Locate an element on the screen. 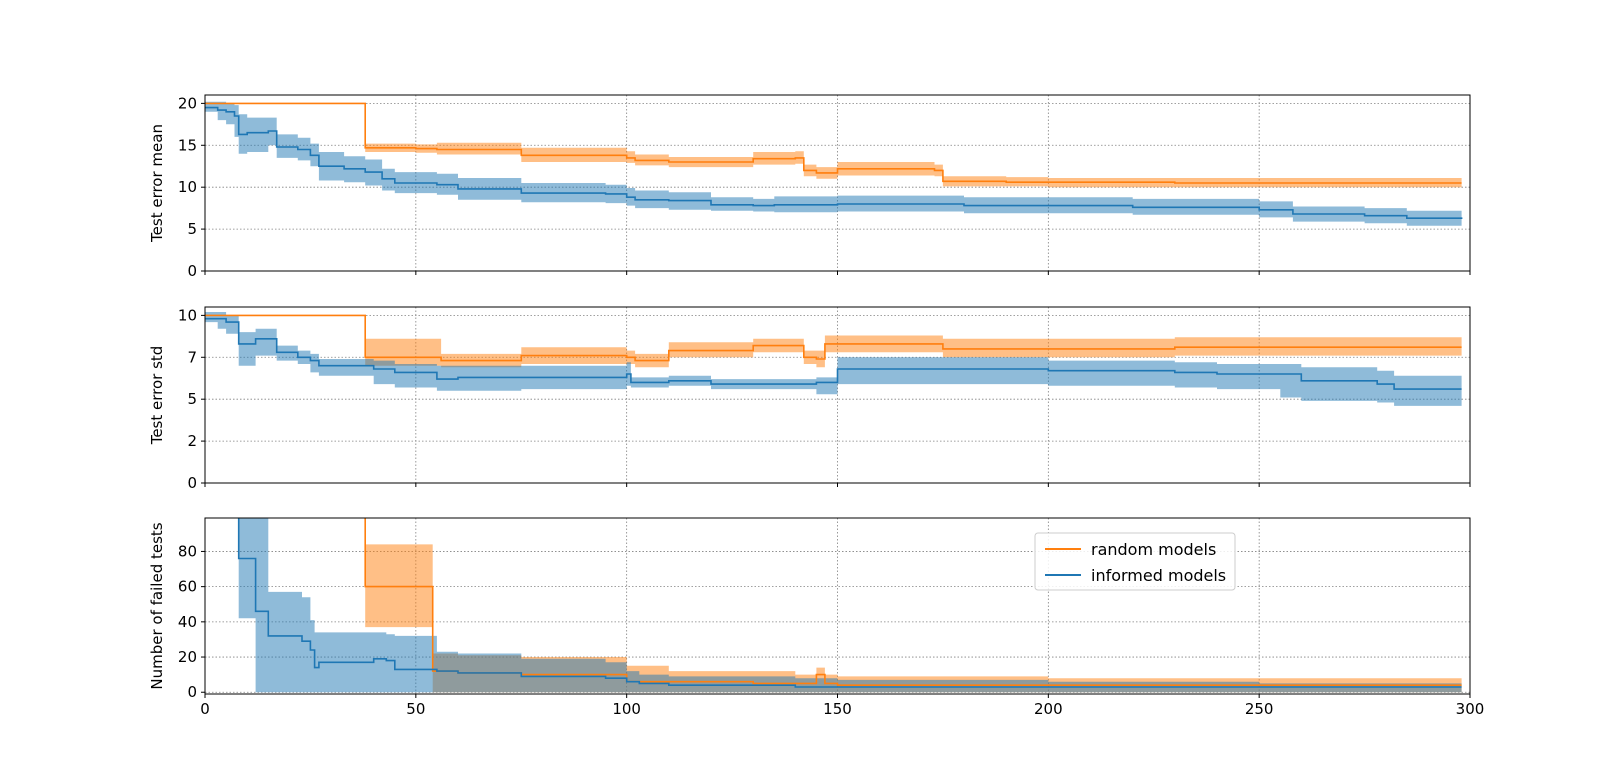 This screenshot has height=775, width=1623. legend: random models informed models is located at coordinates (1135, 561).